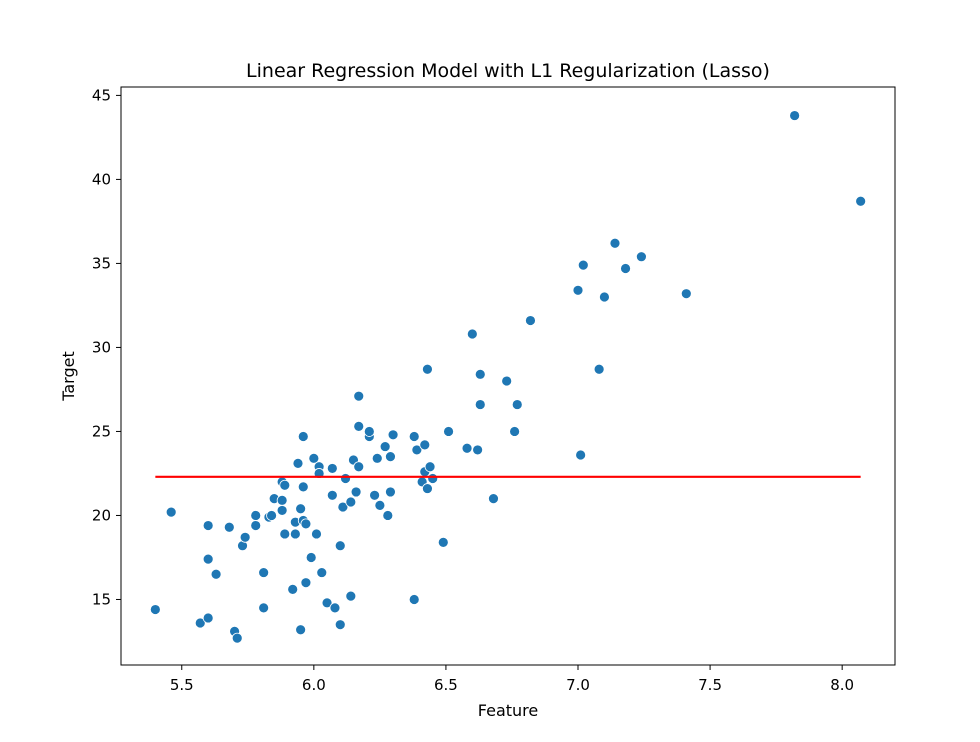 This screenshot has width=980, height=742. Describe the element at coordinates (101, 431) in the screenshot. I see `y-tick-label: 25` at that location.